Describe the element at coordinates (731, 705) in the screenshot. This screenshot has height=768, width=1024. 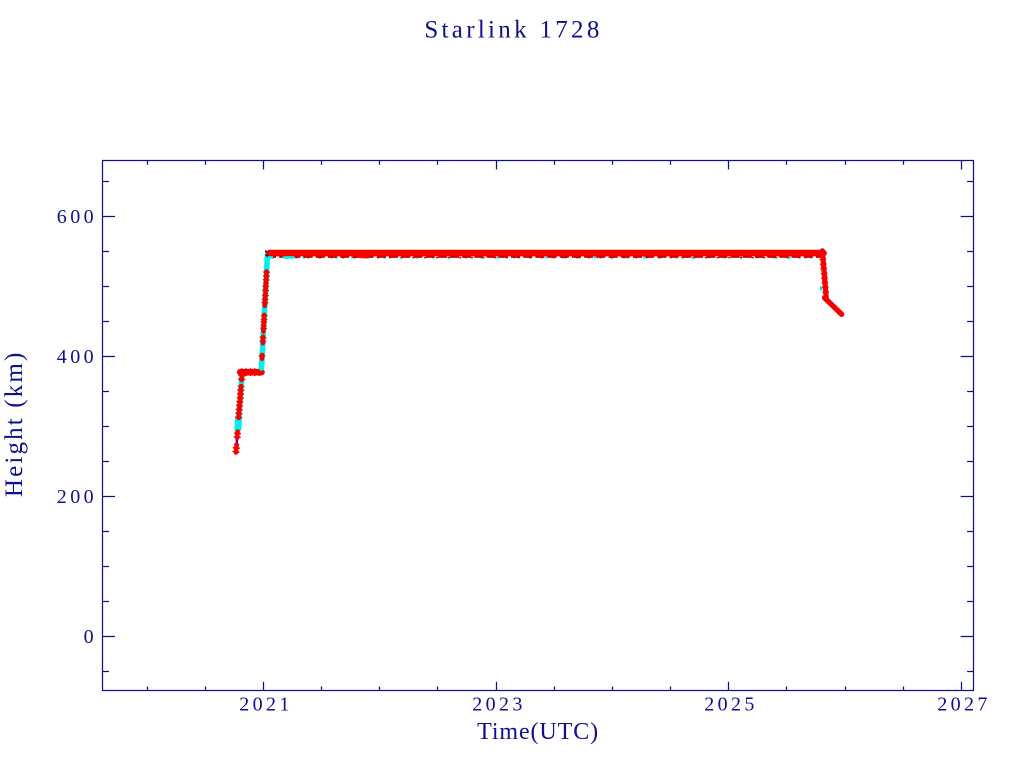
I see `svg-text: 2025` at that location.